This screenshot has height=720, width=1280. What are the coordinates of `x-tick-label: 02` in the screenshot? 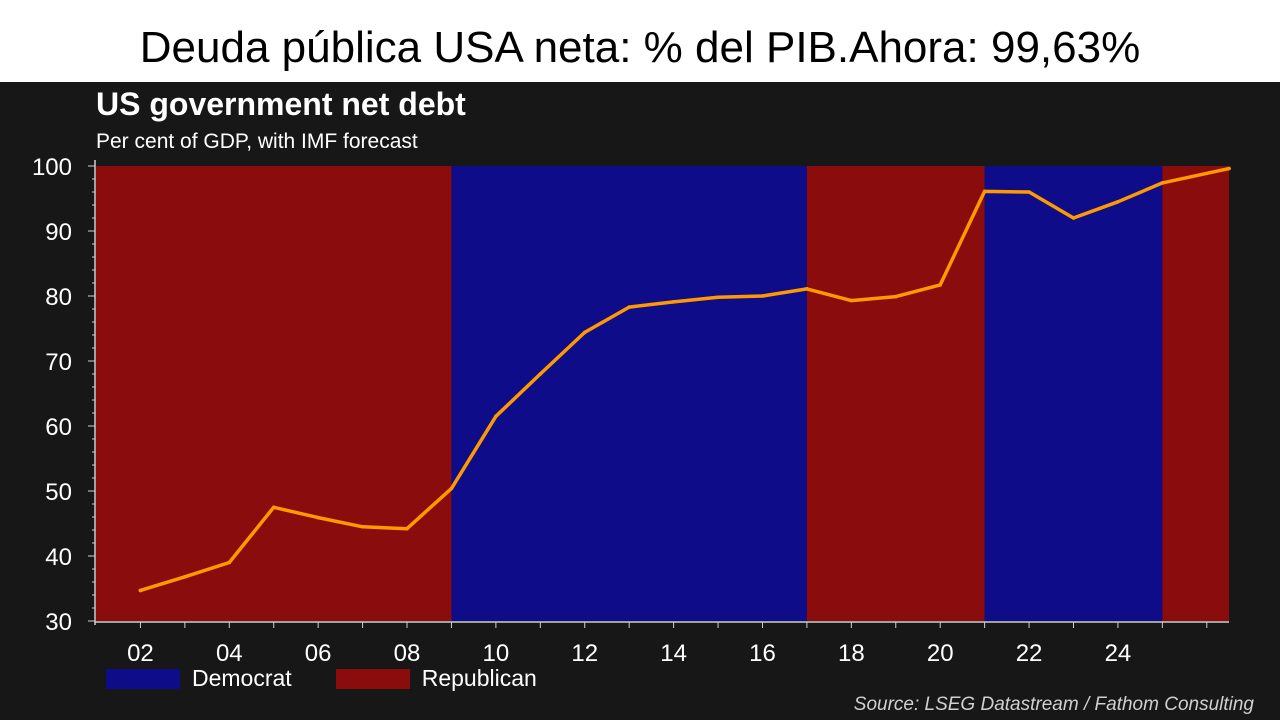 It's located at (140, 653).